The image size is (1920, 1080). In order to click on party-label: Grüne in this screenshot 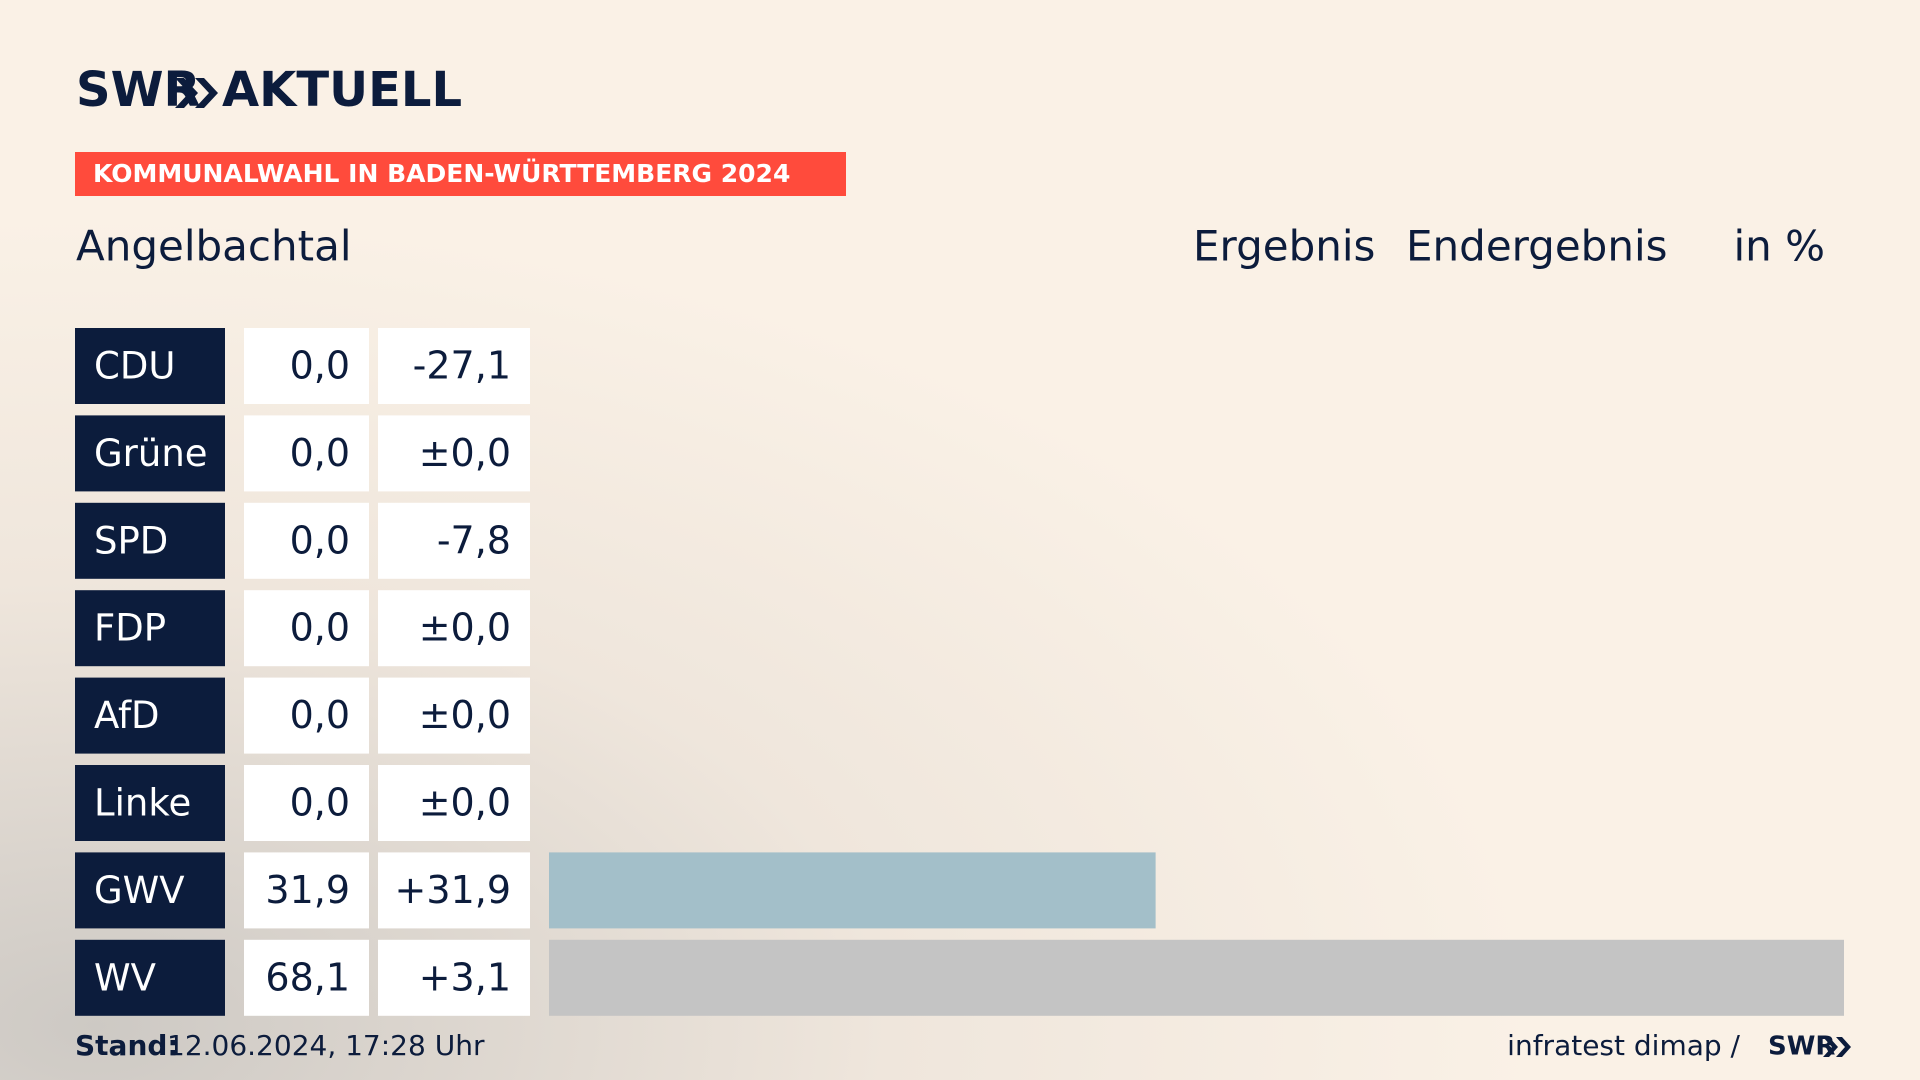, I will do `click(151, 453)`.